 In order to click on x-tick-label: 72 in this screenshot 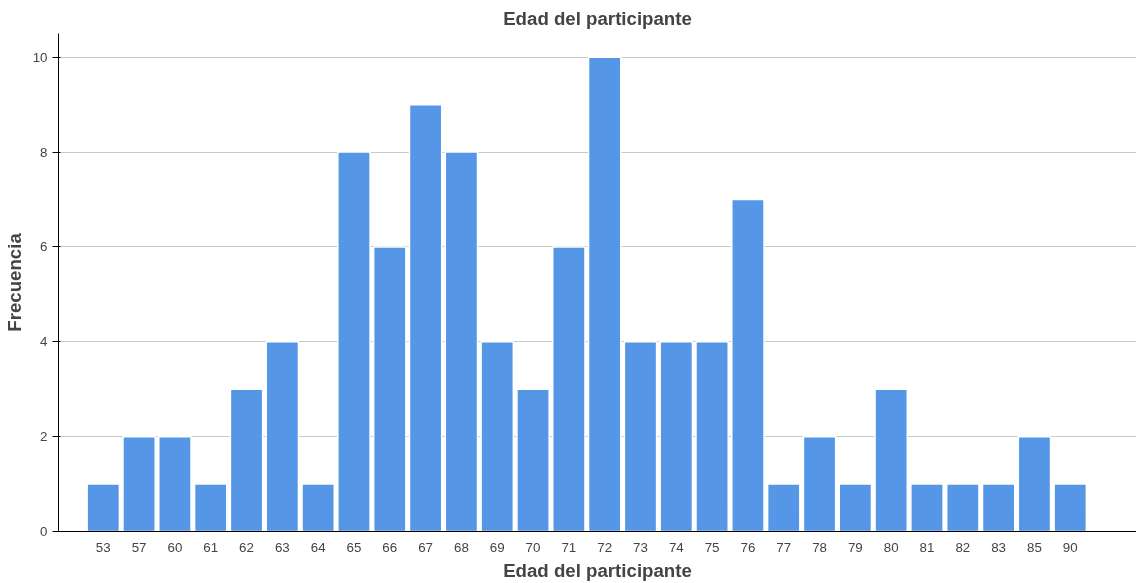, I will do `click(605, 547)`.